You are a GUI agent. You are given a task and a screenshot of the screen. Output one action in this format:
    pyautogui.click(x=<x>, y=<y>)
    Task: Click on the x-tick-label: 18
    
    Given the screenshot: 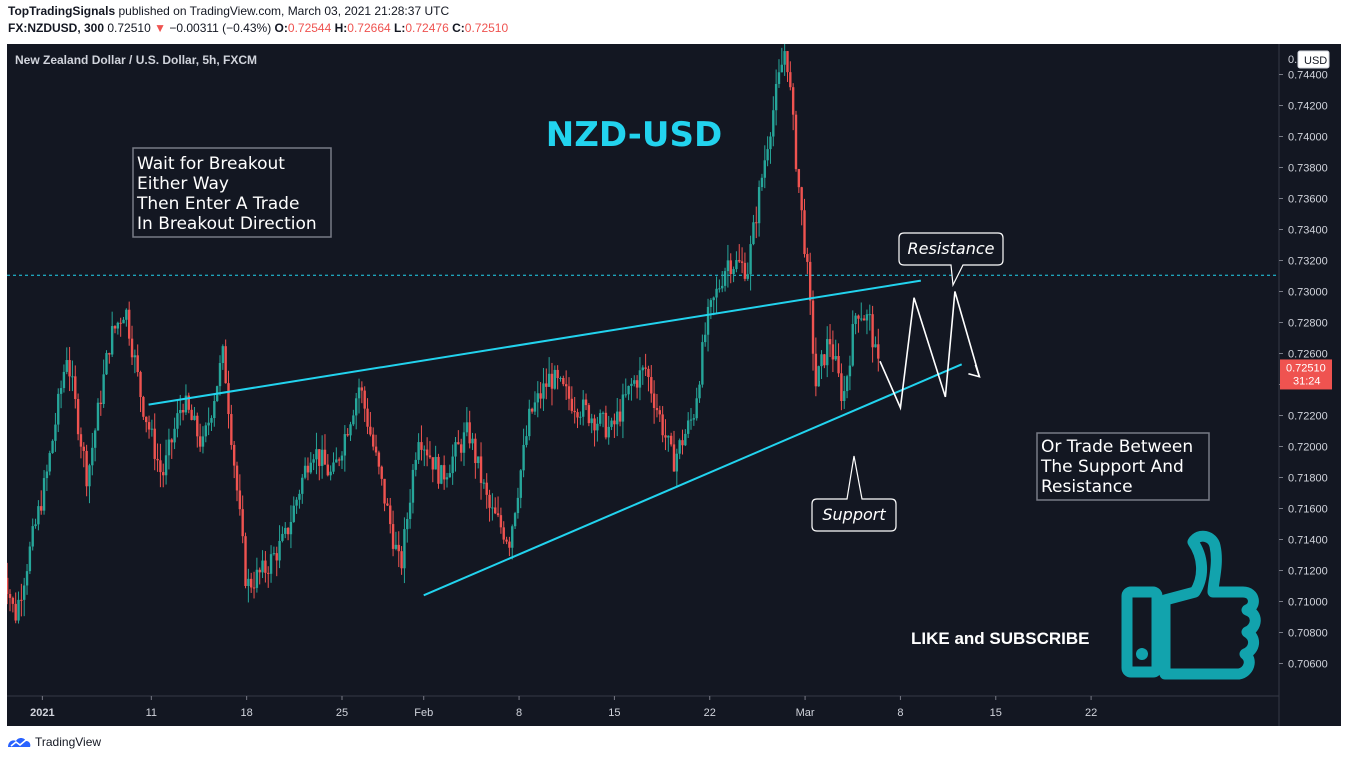 What is the action you would take?
    pyautogui.click(x=247, y=713)
    